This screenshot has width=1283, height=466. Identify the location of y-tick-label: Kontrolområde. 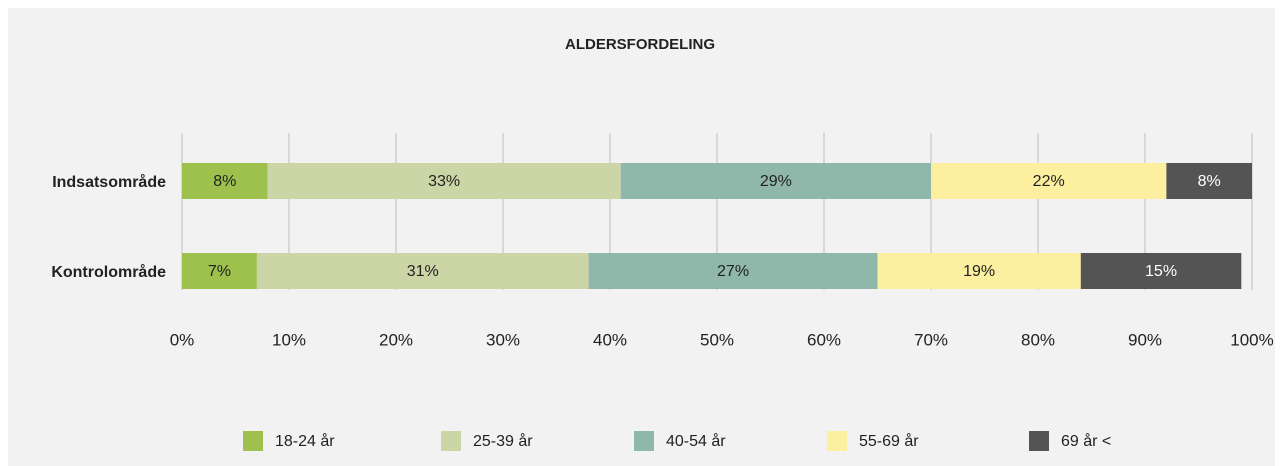
(108, 272).